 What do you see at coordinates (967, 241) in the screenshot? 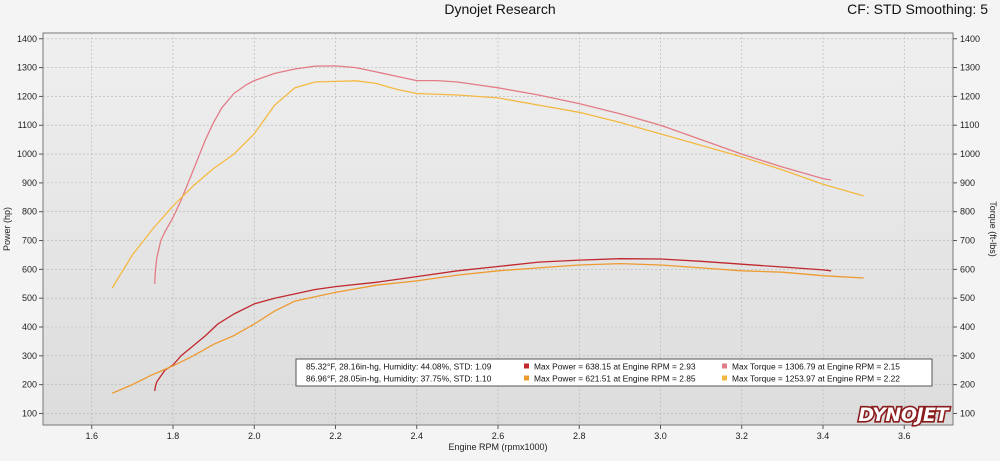
I see `y2-tick-label: 700` at bounding box center [967, 241].